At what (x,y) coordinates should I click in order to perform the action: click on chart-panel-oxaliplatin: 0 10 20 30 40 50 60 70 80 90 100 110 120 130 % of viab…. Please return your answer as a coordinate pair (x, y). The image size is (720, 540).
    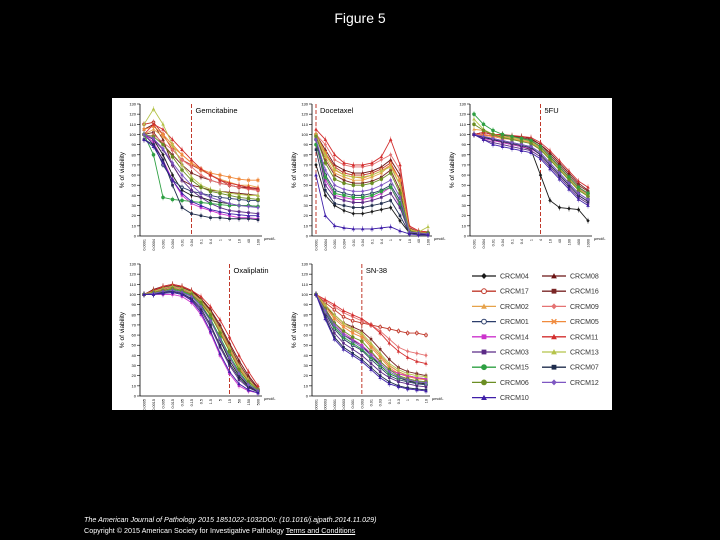
    Looking at the image, I should click on (197, 336).